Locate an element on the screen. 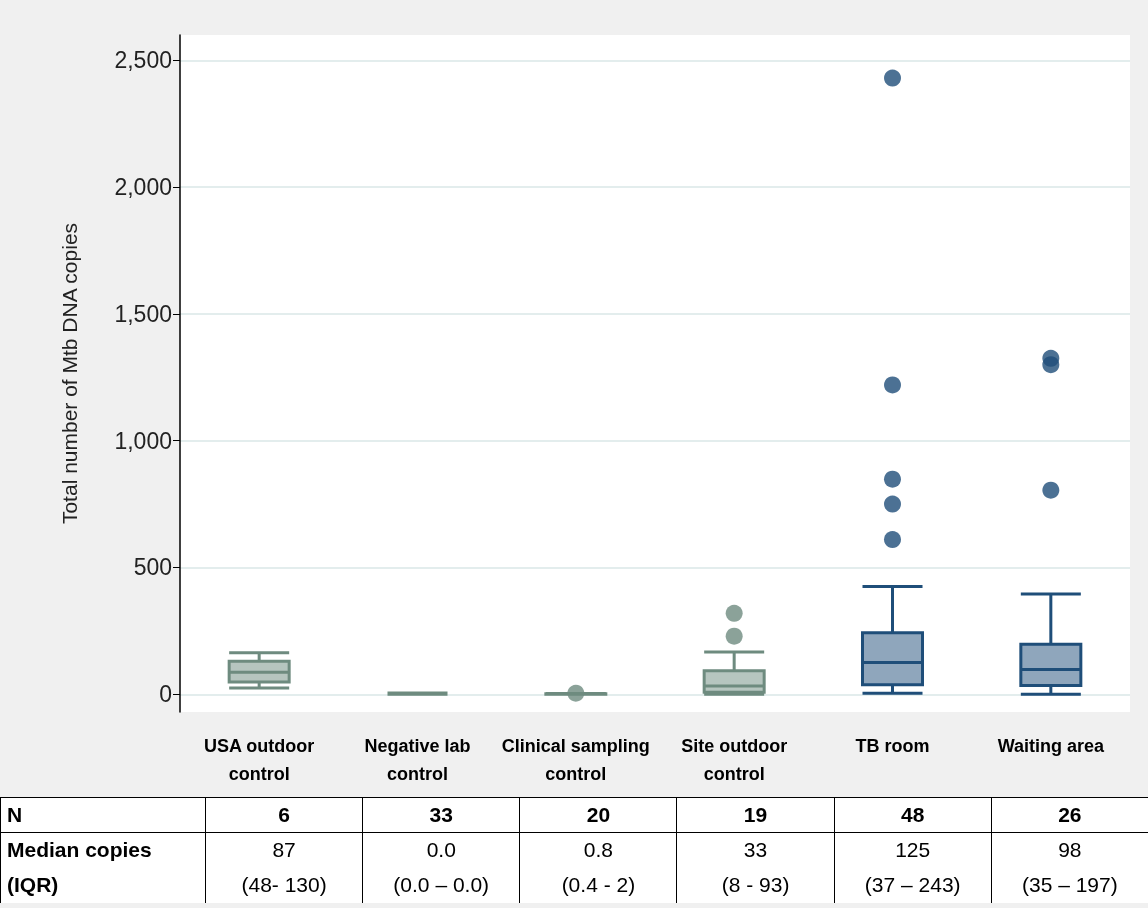  text: (8 - 93) is located at coordinates (755, 885).